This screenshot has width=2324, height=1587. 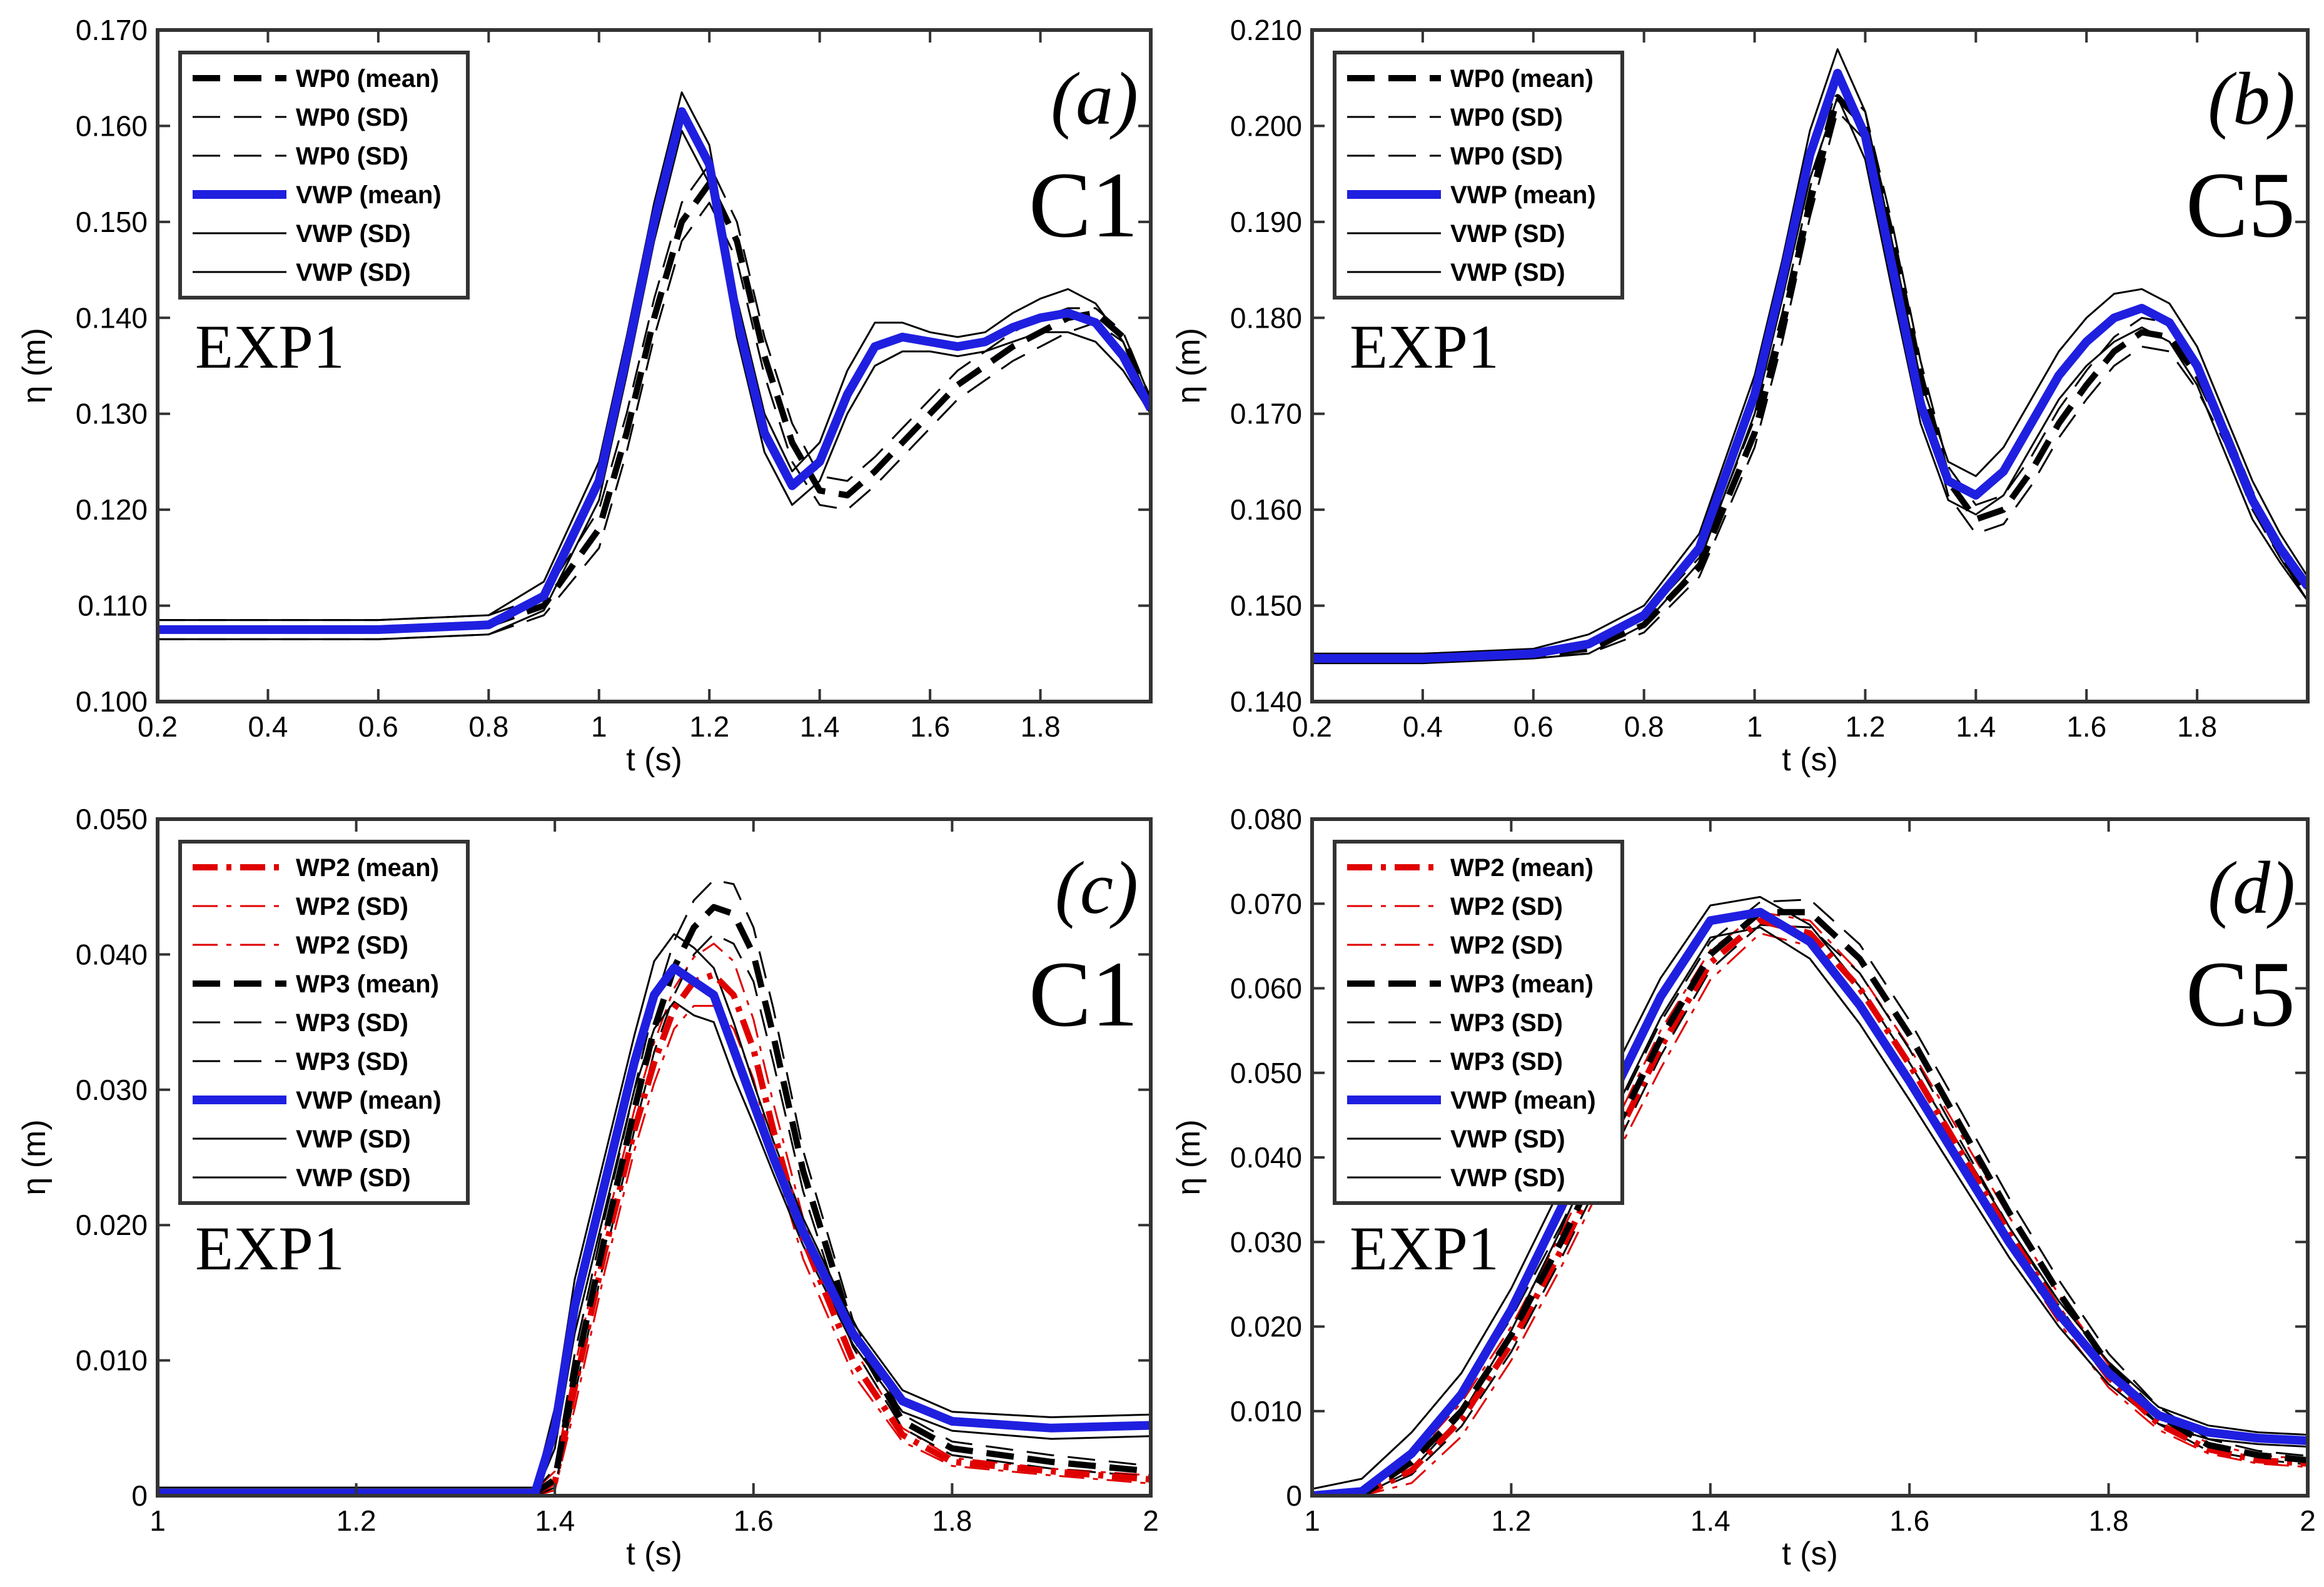 I want to click on y-tick-label: 0.210, so click(x=1266, y=30).